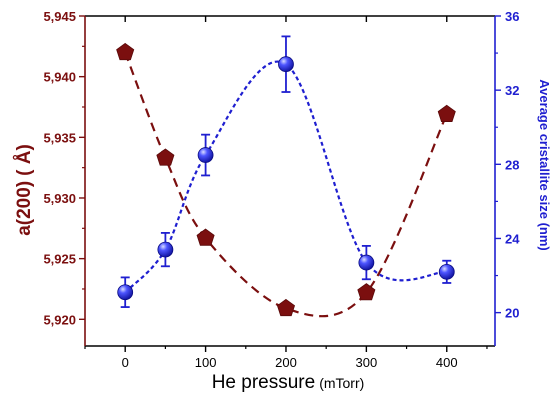 The height and width of the screenshot is (401, 550). Describe the element at coordinates (24, 208) in the screenshot. I see `y-axis-left-label-main: a(200)` at that location.